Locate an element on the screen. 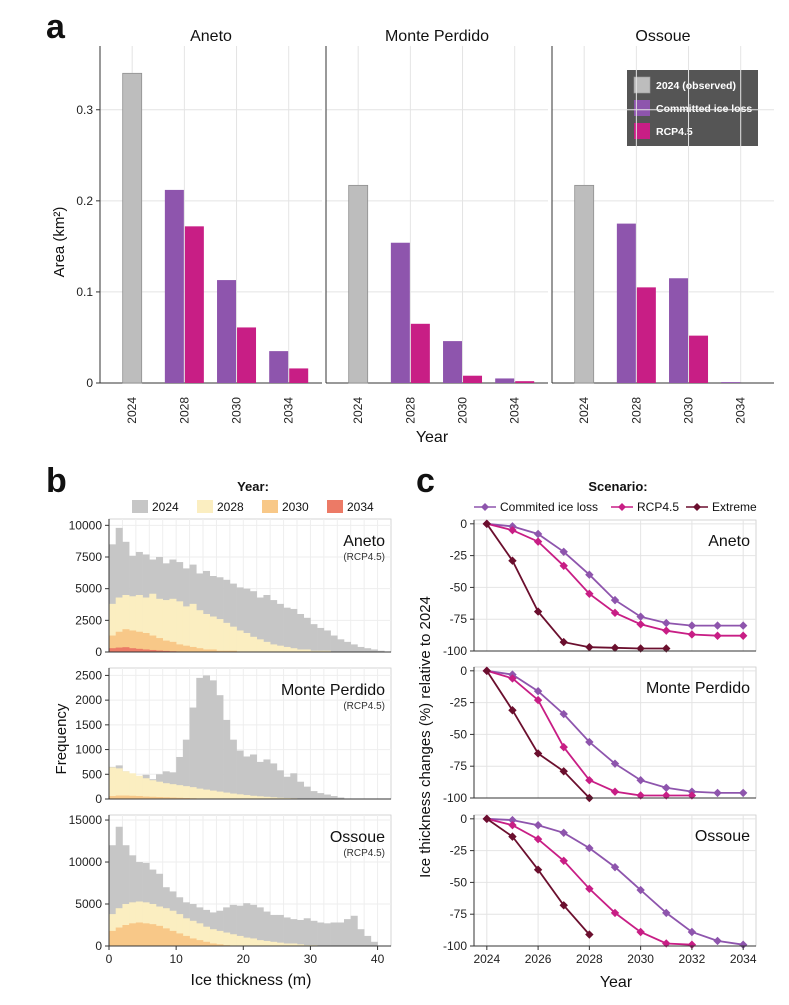 This screenshot has height=1005, width=789. legend-marker-extreme is located at coordinates (697, 507).